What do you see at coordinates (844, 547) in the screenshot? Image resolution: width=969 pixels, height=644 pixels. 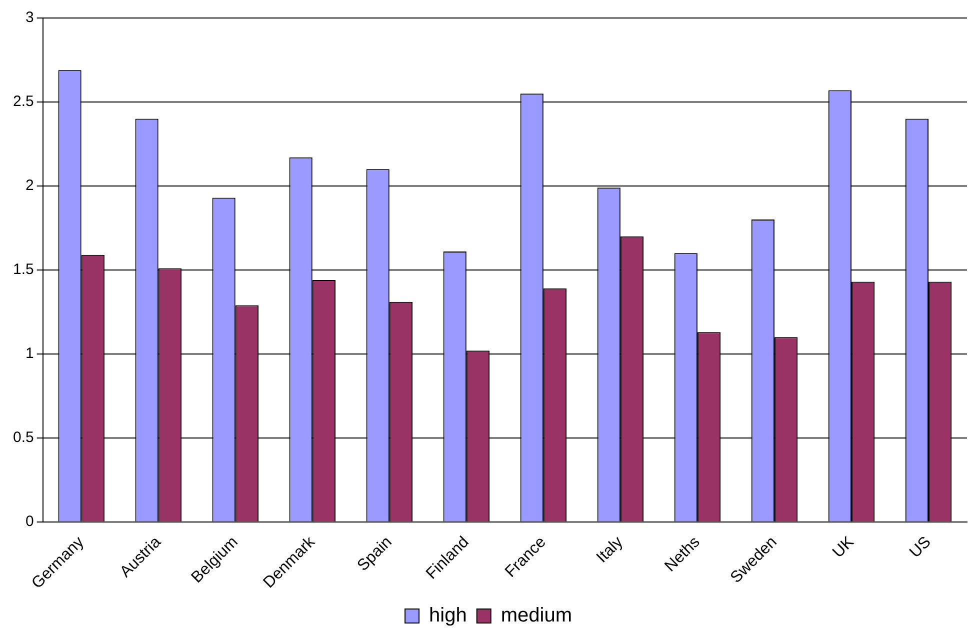 I see `x-tick-label: UK` at bounding box center [844, 547].